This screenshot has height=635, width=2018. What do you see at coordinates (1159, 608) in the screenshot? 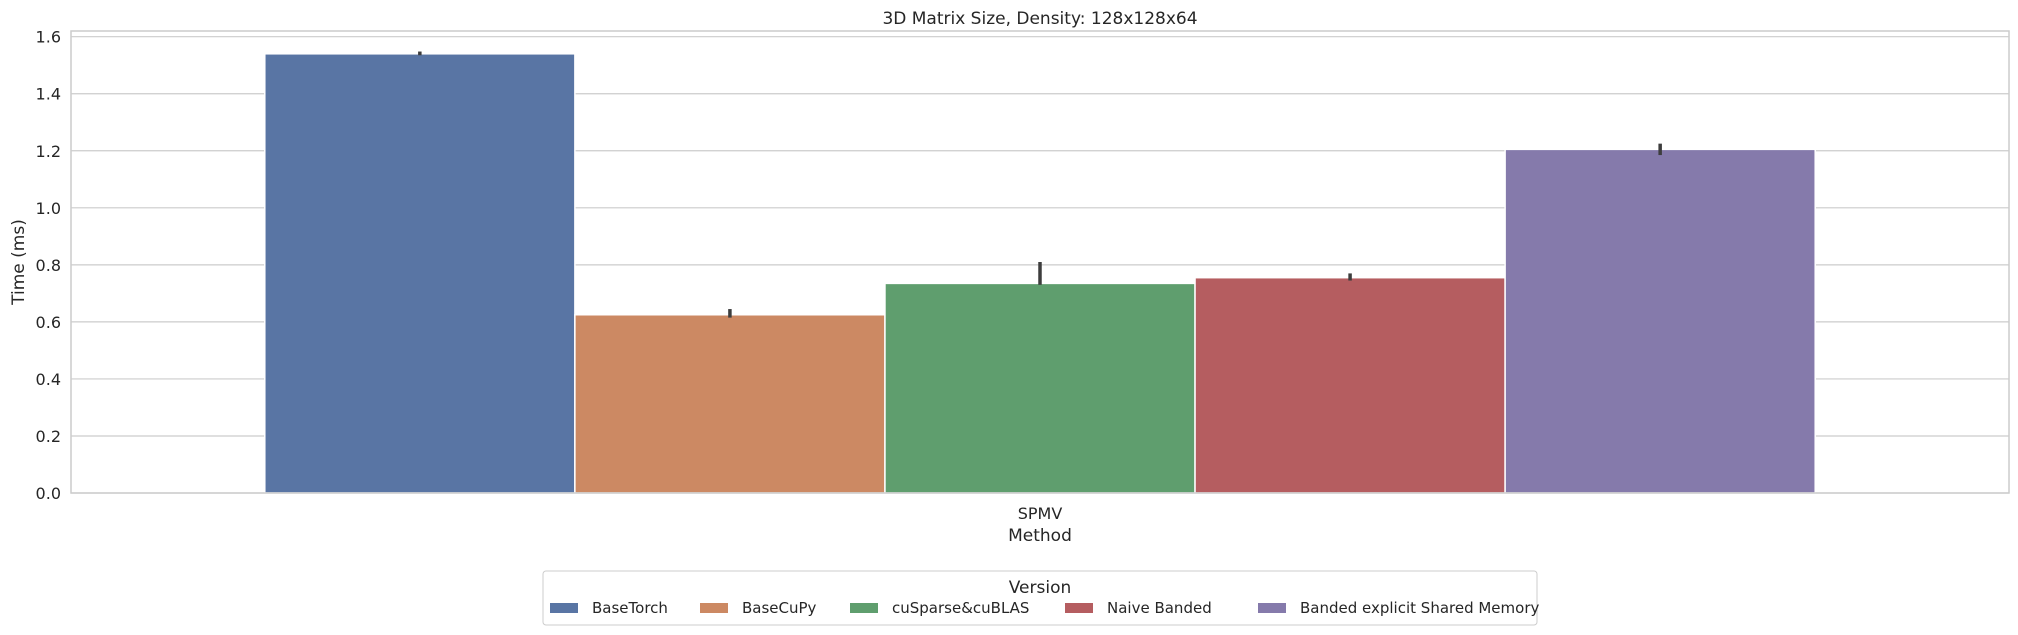
I see `legend-label: Naive Banded` at bounding box center [1159, 608].